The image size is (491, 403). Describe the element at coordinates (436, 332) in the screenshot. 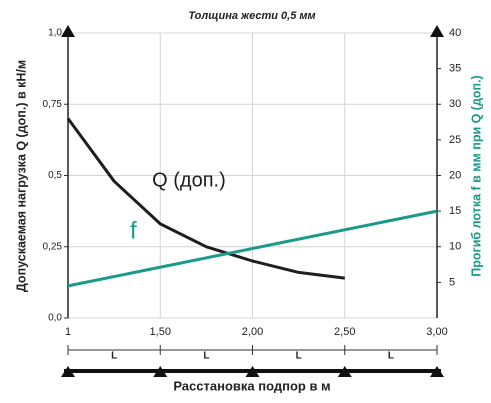

I see `x-tick-label: 3,00` at that location.